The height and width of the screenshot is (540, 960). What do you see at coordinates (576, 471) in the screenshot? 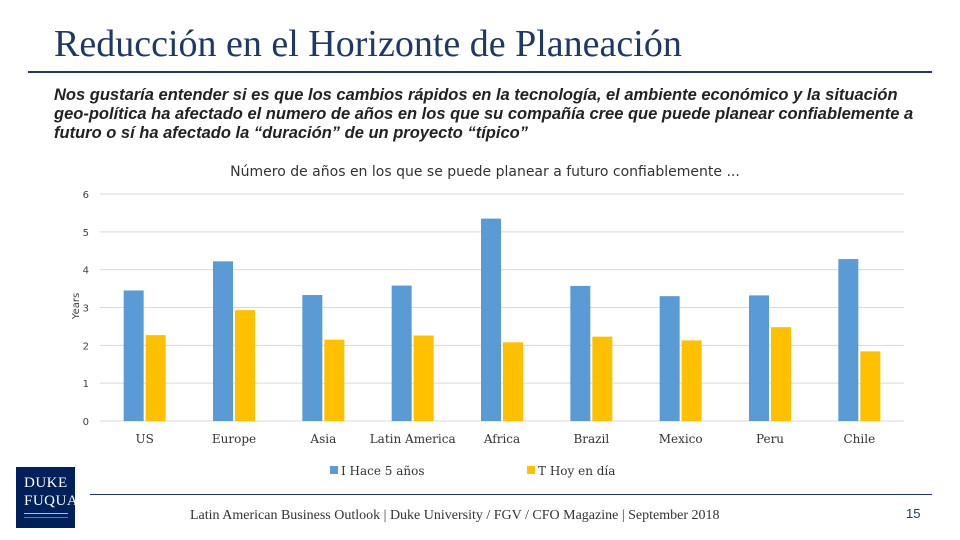
I see `legend-label: T Hoy en día` at bounding box center [576, 471].